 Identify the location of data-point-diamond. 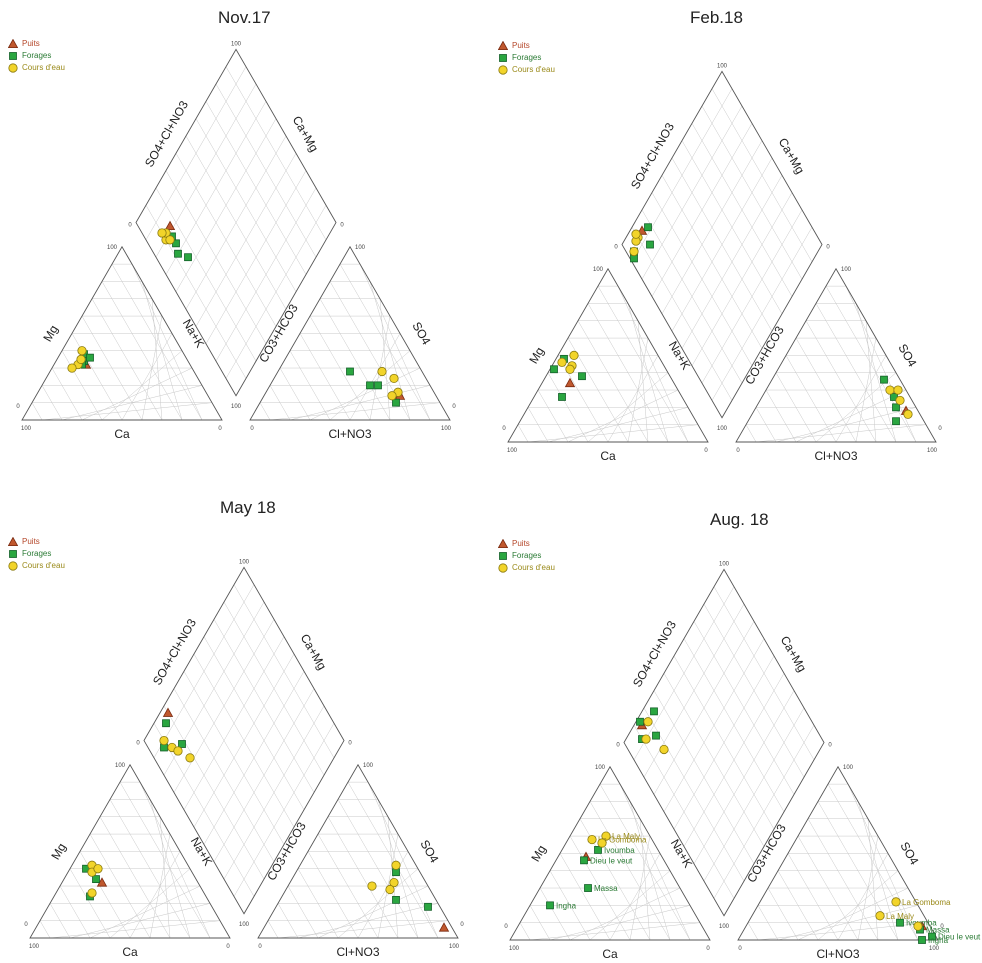
(166, 233).